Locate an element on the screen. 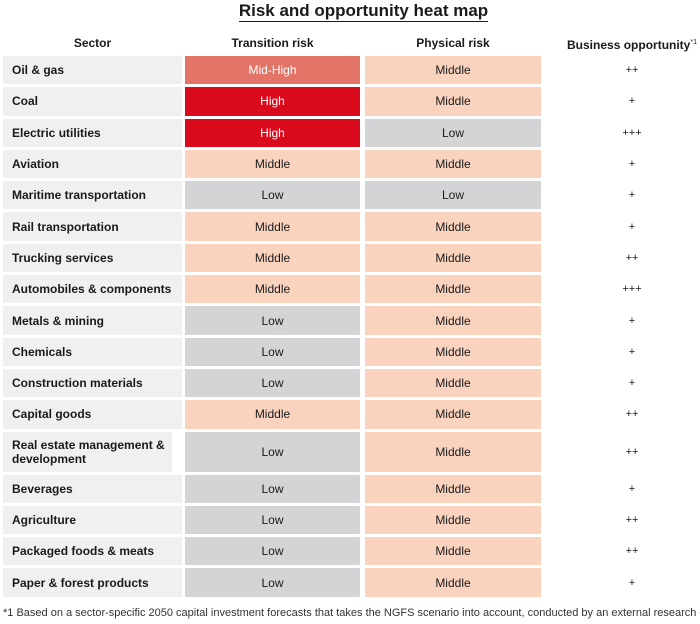 The width and height of the screenshot is (700, 624). sector-cell: Paper & forest products is located at coordinates (92, 582).